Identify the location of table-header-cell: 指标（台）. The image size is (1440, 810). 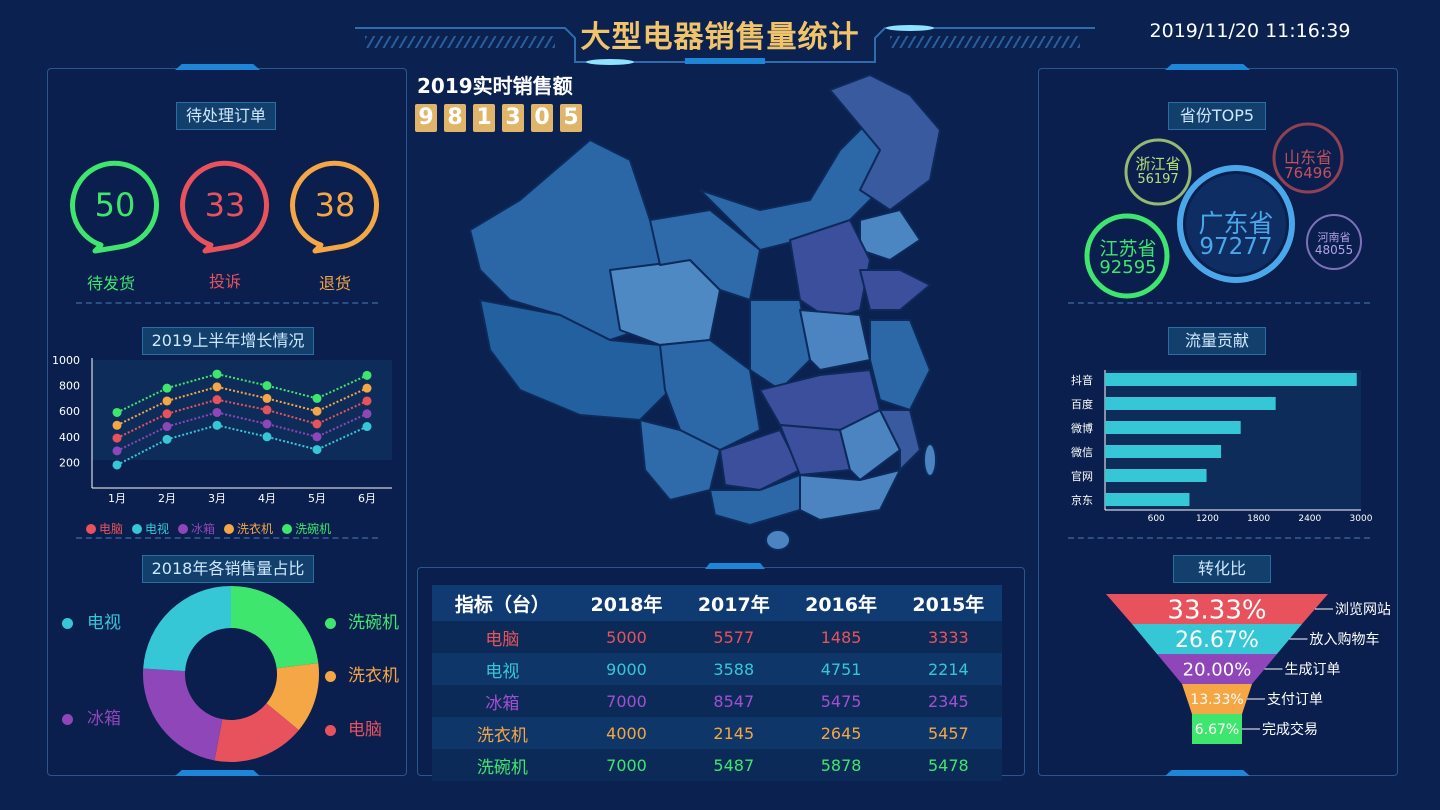
(502, 603).